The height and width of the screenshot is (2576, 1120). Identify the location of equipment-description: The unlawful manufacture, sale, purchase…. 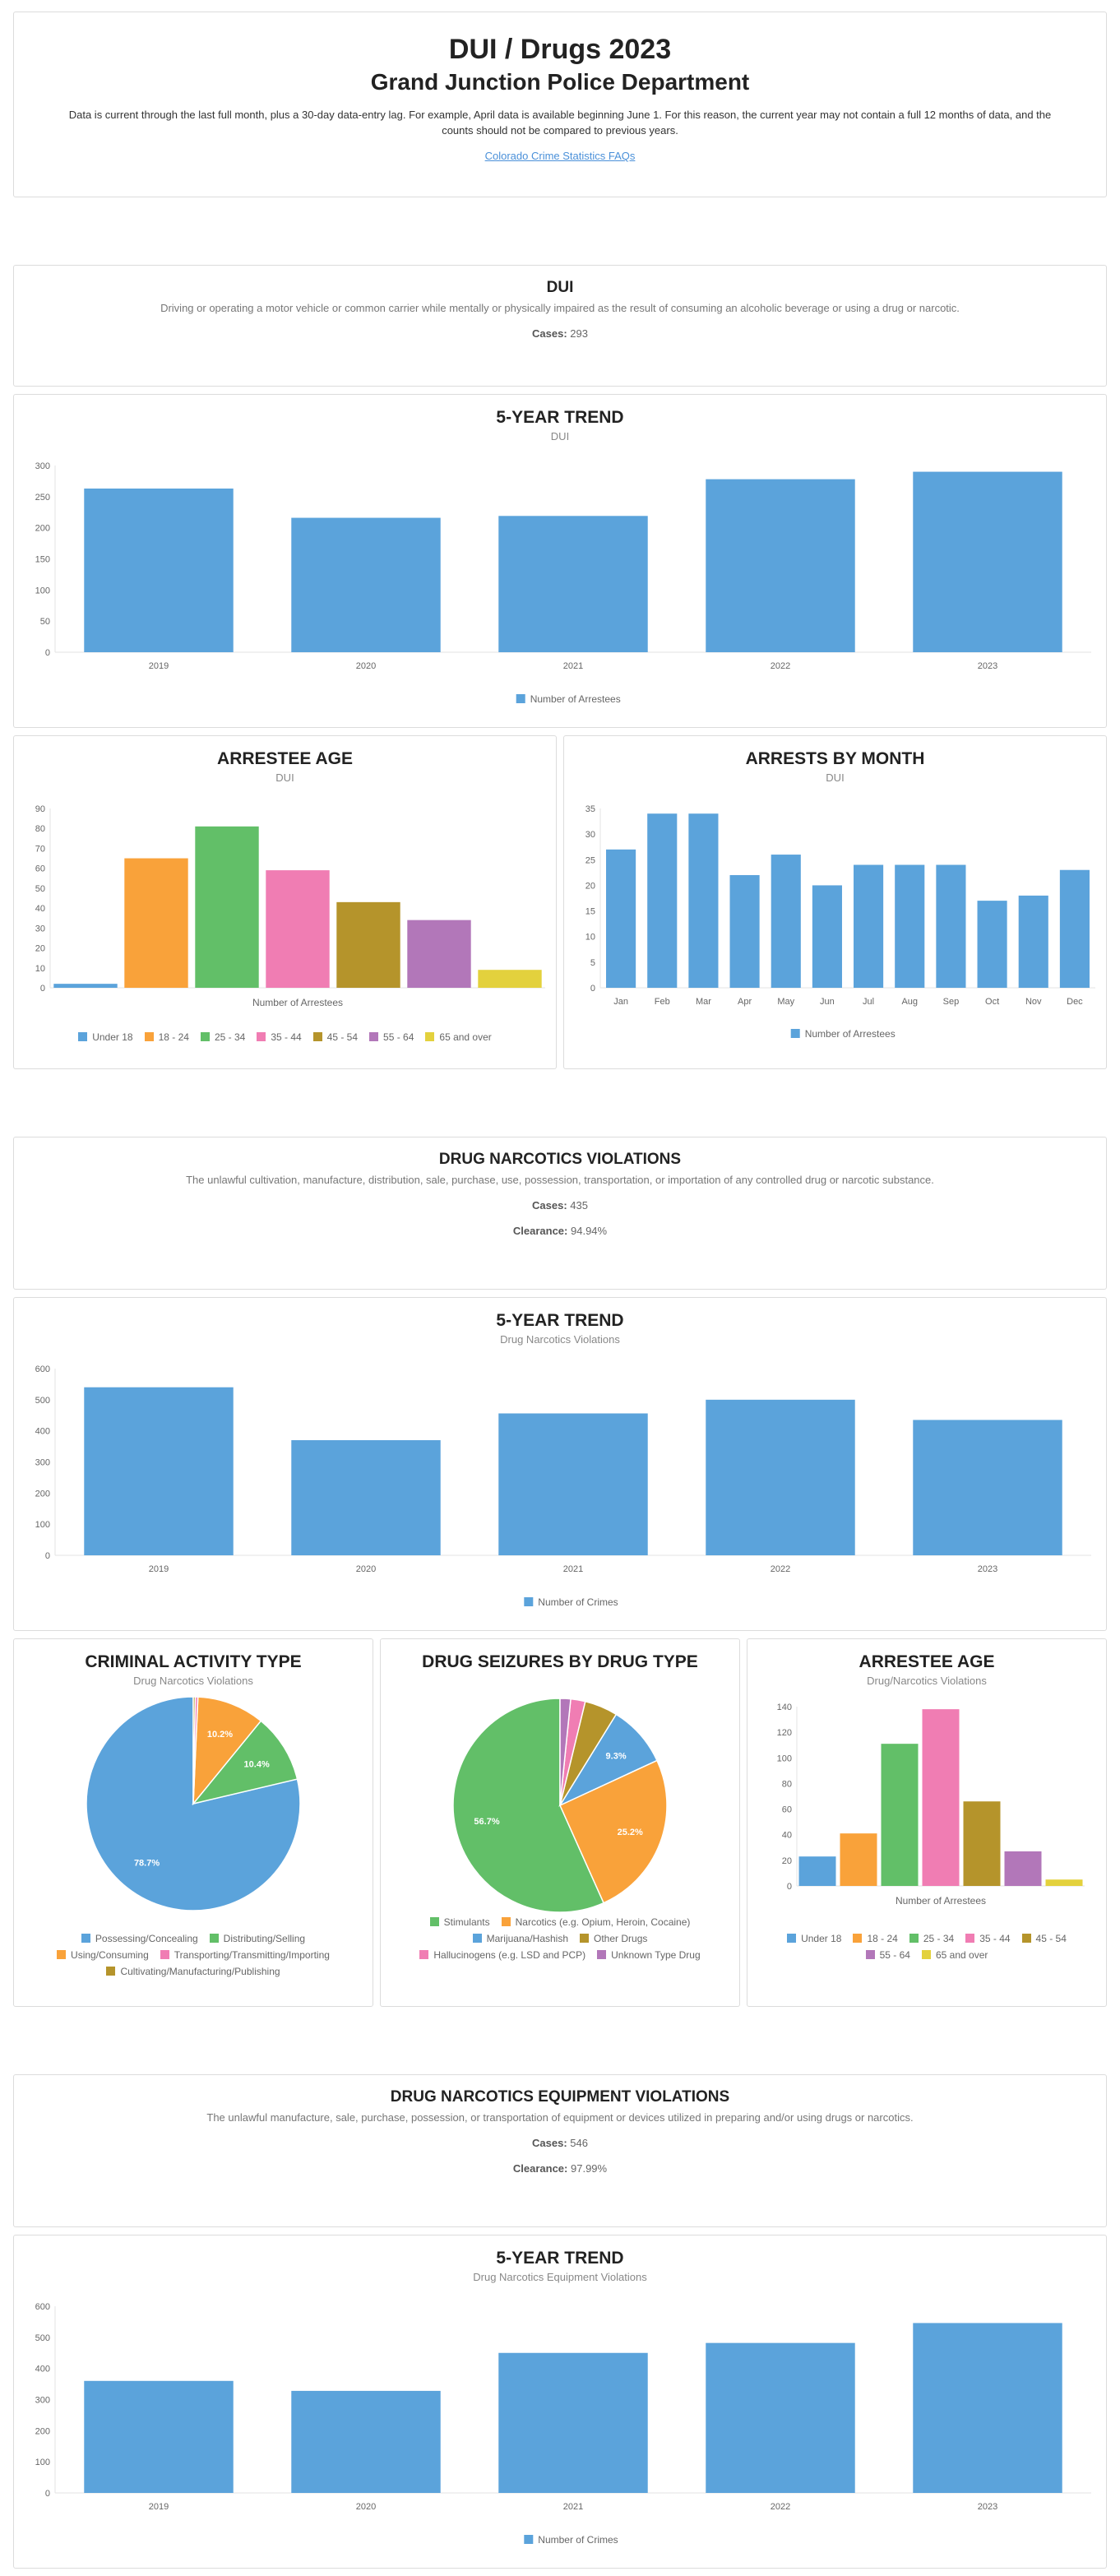
(560, 2117).